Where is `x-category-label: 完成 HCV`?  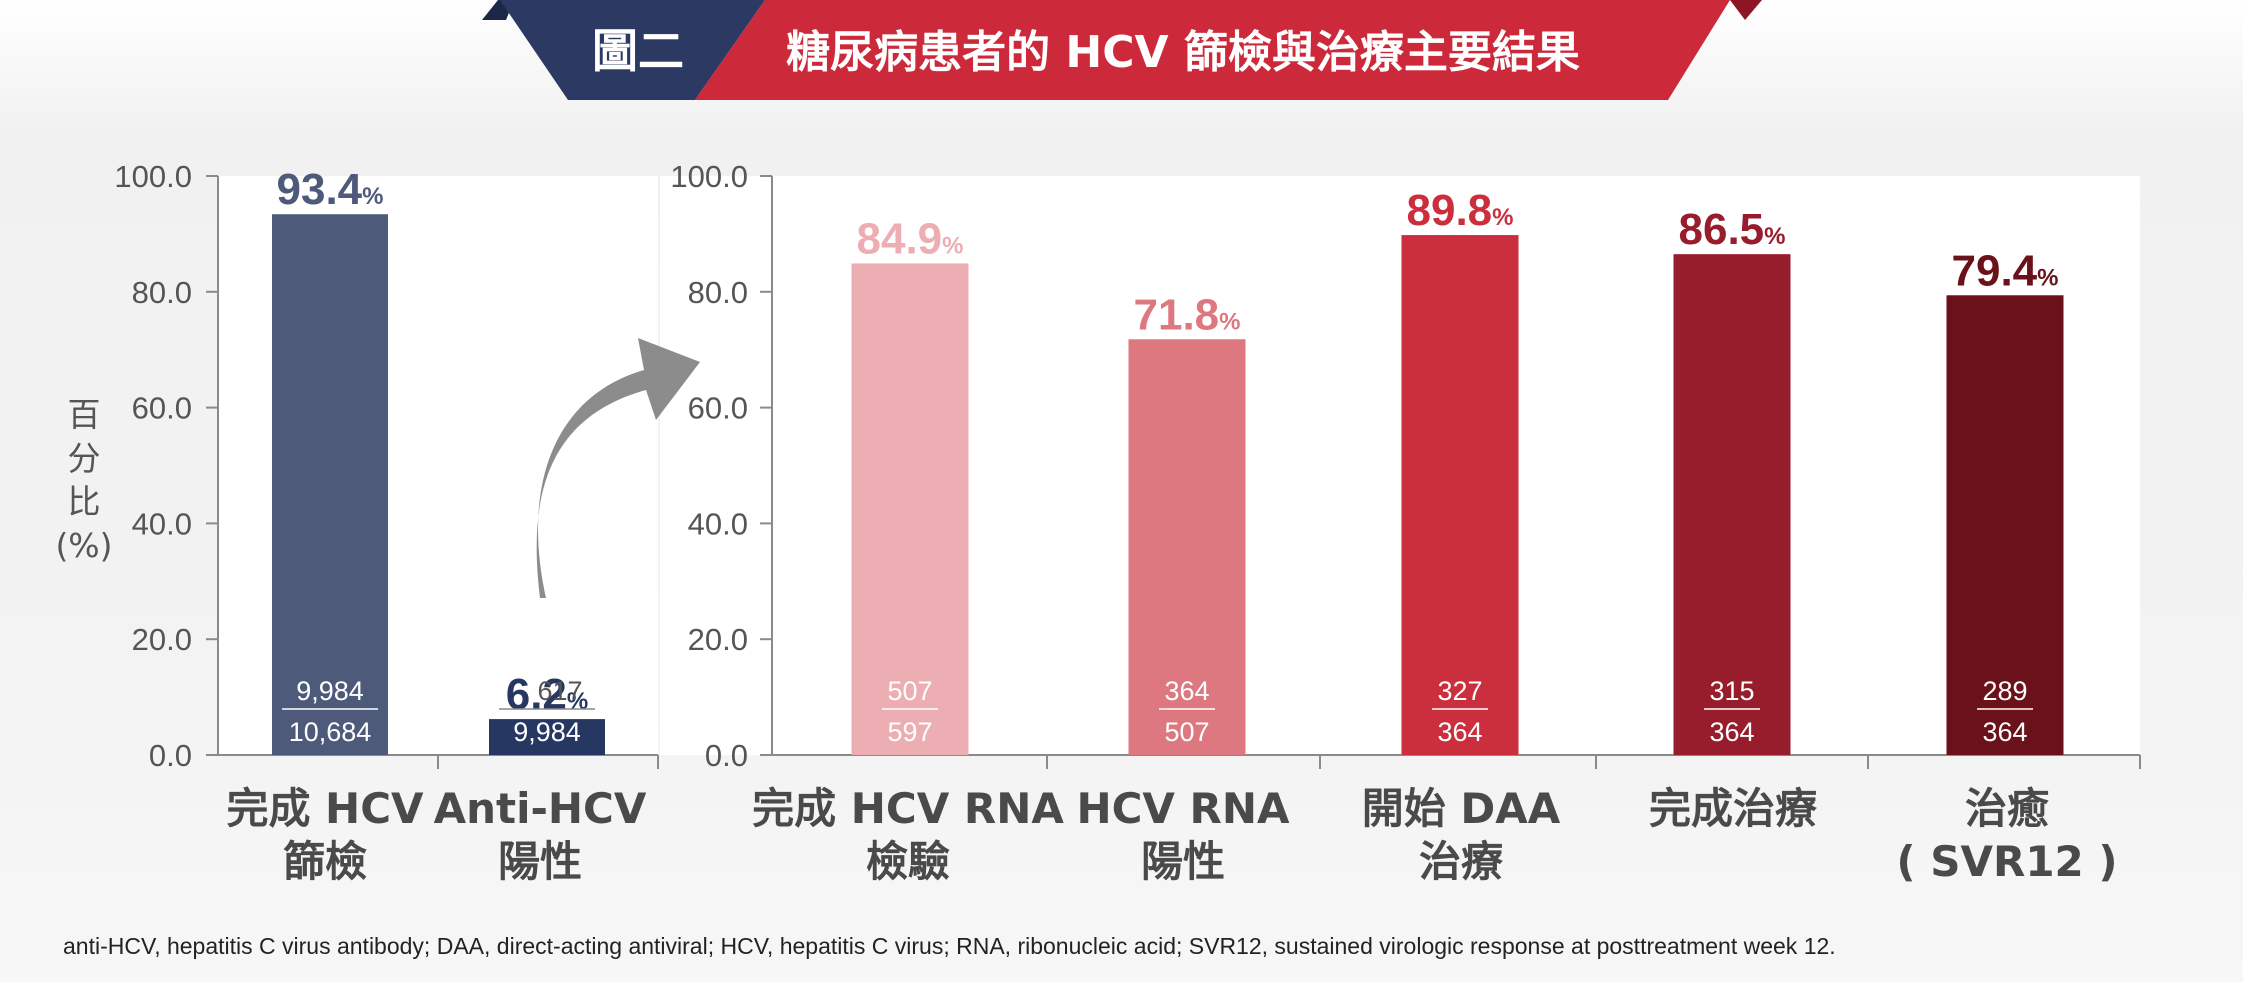
x-category-label: 完成 HCV is located at coordinates (325, 808).